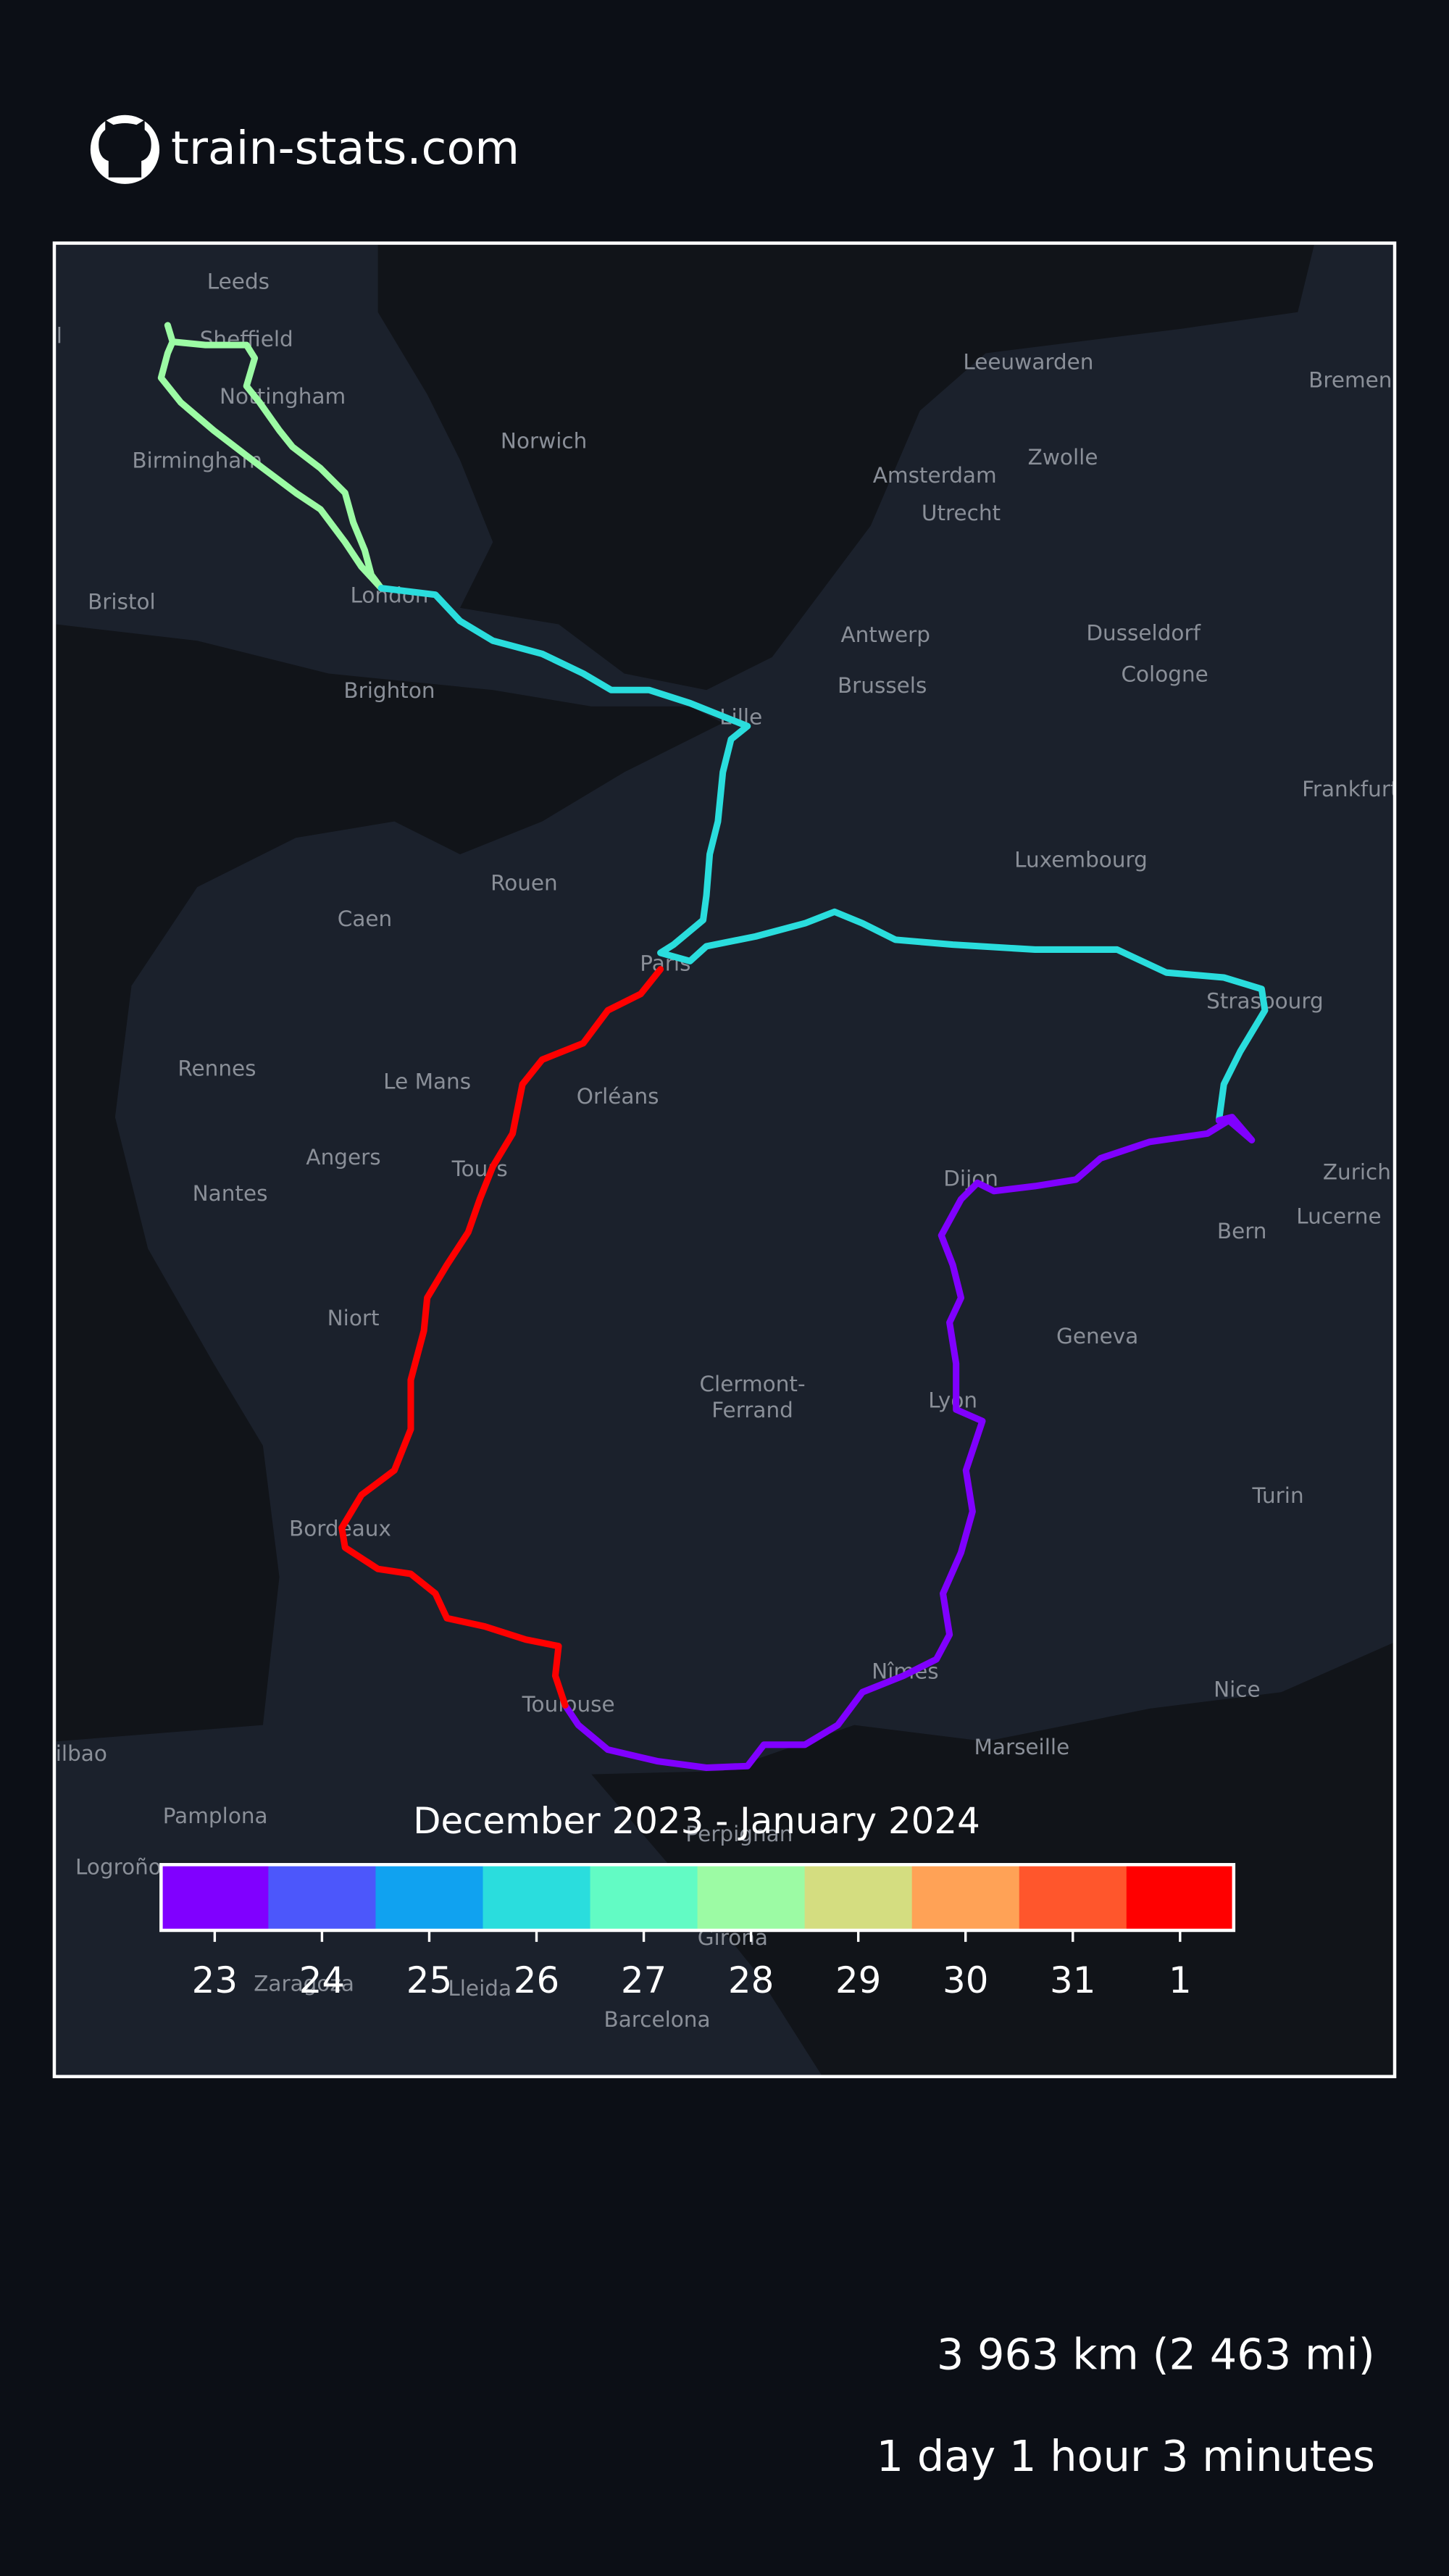 This screenshot has height=2576, width=1449. What do you see at coordinates (217, 1068) in the screenshot?
I see `city-label: Rennes` at bounding box center [217, 1068].